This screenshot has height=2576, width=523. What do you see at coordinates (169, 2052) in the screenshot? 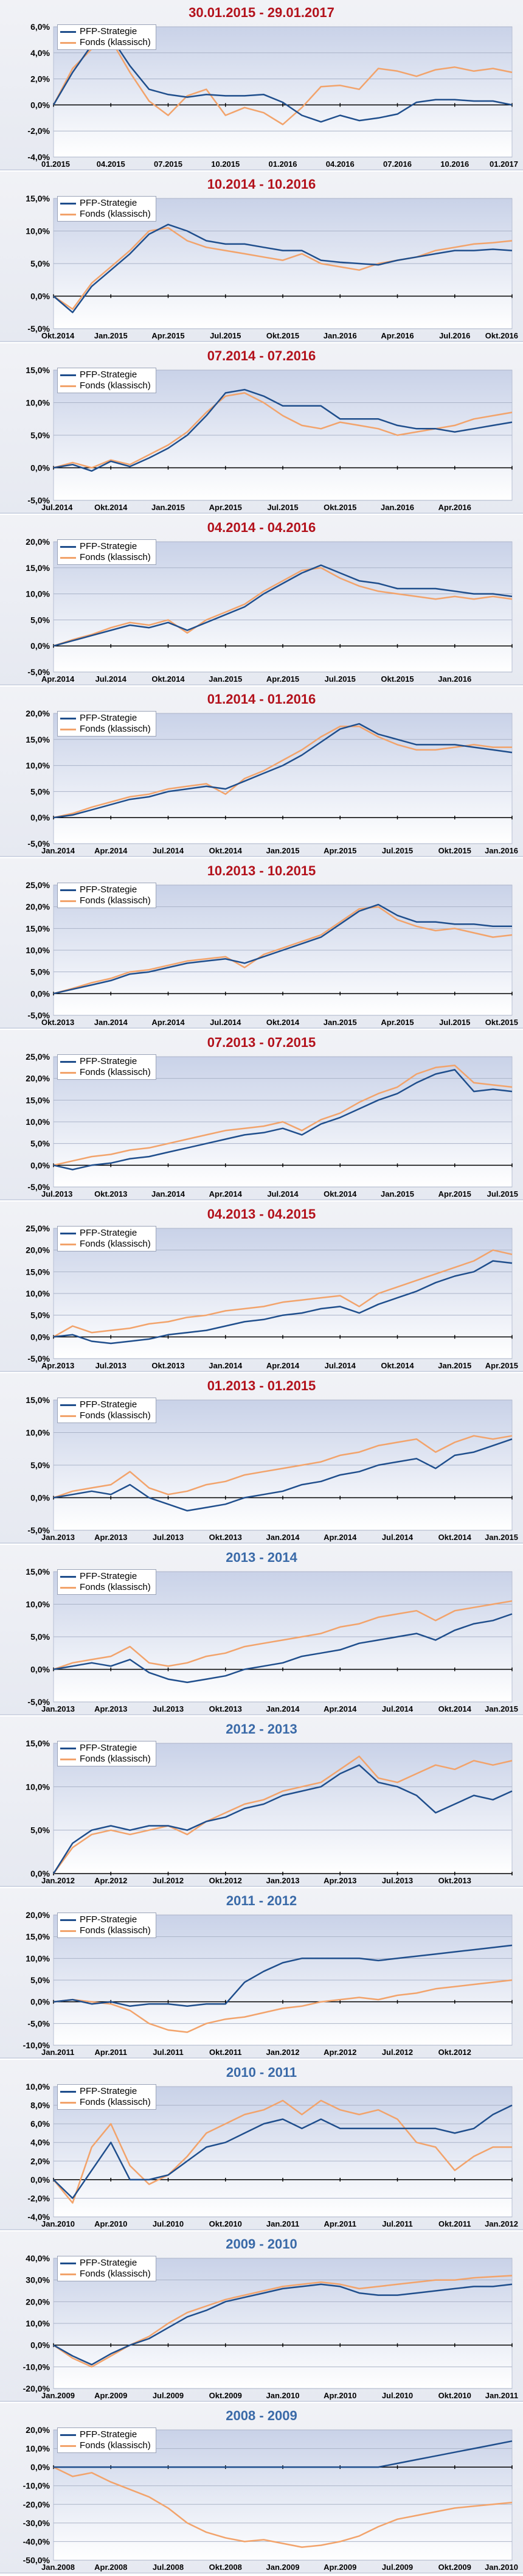
I see `x-tick-label: Jul.2011` at bounding box center [169, 2052].